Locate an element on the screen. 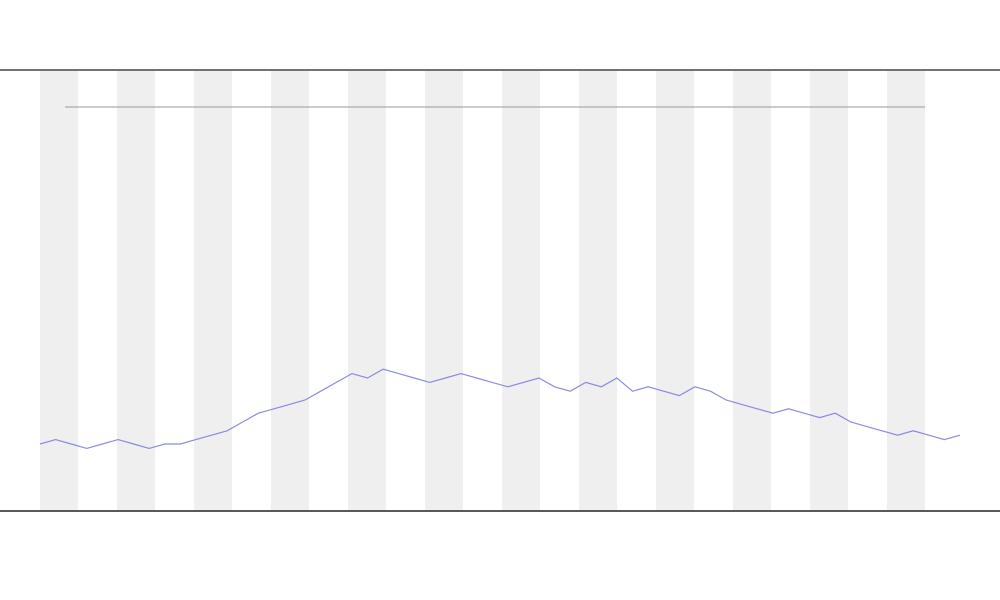  series-line is located at coordinates (500, 409).